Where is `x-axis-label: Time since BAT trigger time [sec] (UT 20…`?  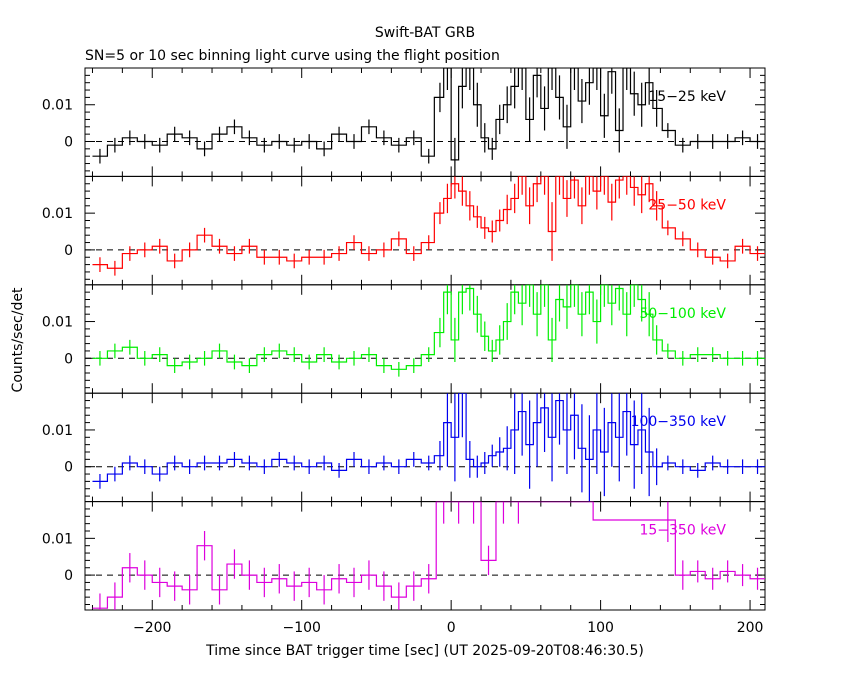 x-axis-label: Time since BAT trigger time [sec] (UT 20… is located at coordinates (424, 651).